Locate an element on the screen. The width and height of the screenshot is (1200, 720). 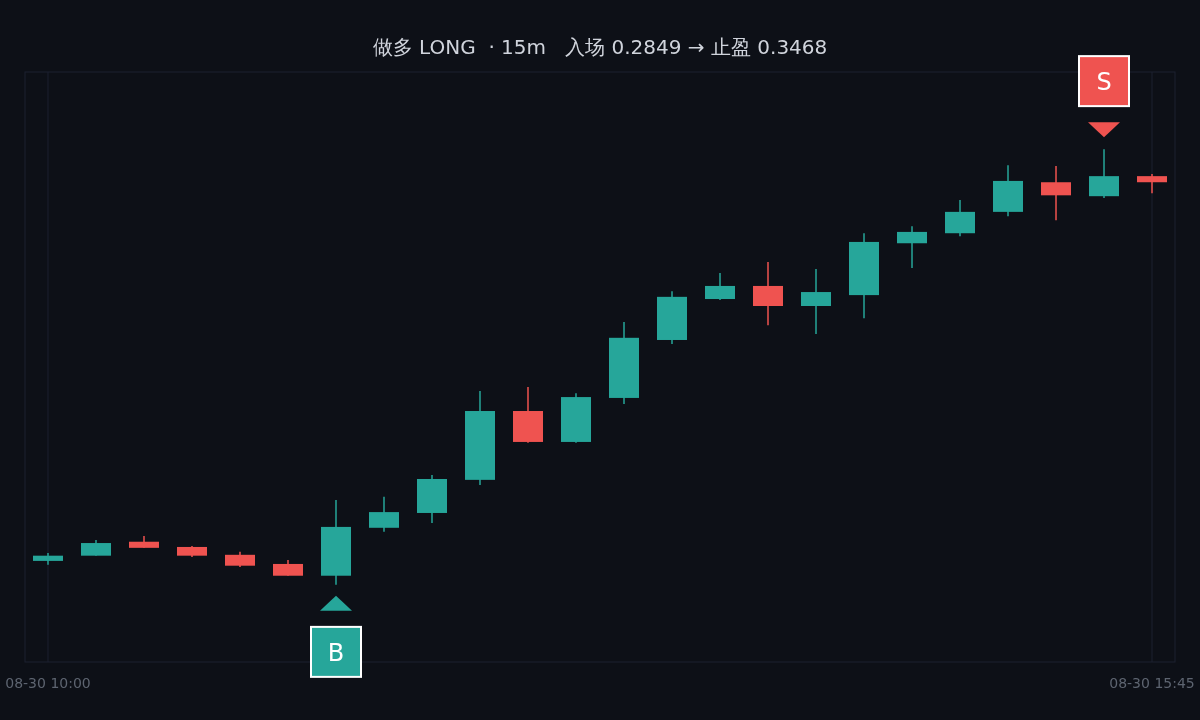
x-tick-label: 08-30 15:45 is located at coordinates (1152, 683).